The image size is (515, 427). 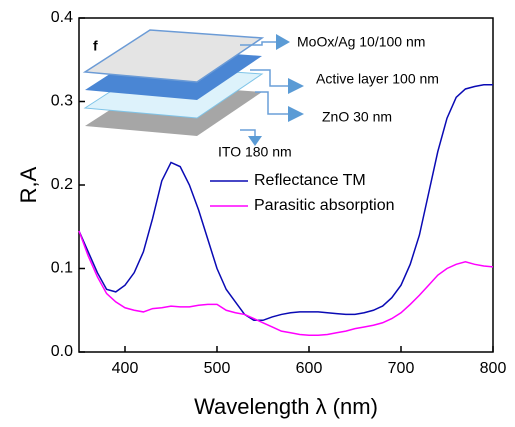 What do you see at coordinates (62, 268) in the screenshot?
I see `y-tick-label: 0.1` at bounding box center [62, 268].